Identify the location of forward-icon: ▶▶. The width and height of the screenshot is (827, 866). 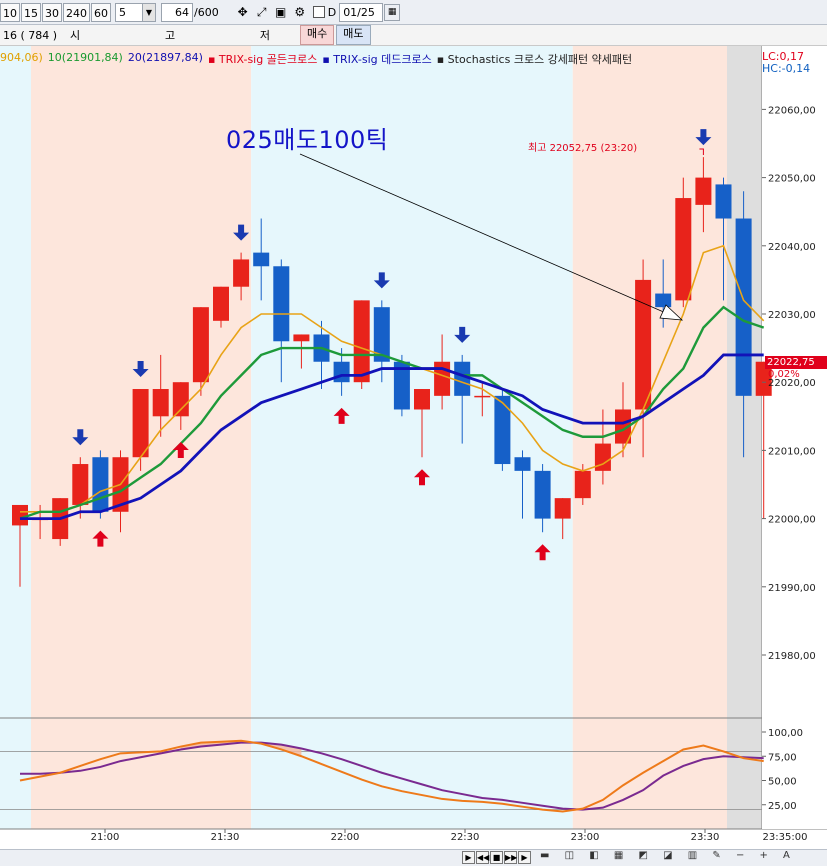
(511, 857).